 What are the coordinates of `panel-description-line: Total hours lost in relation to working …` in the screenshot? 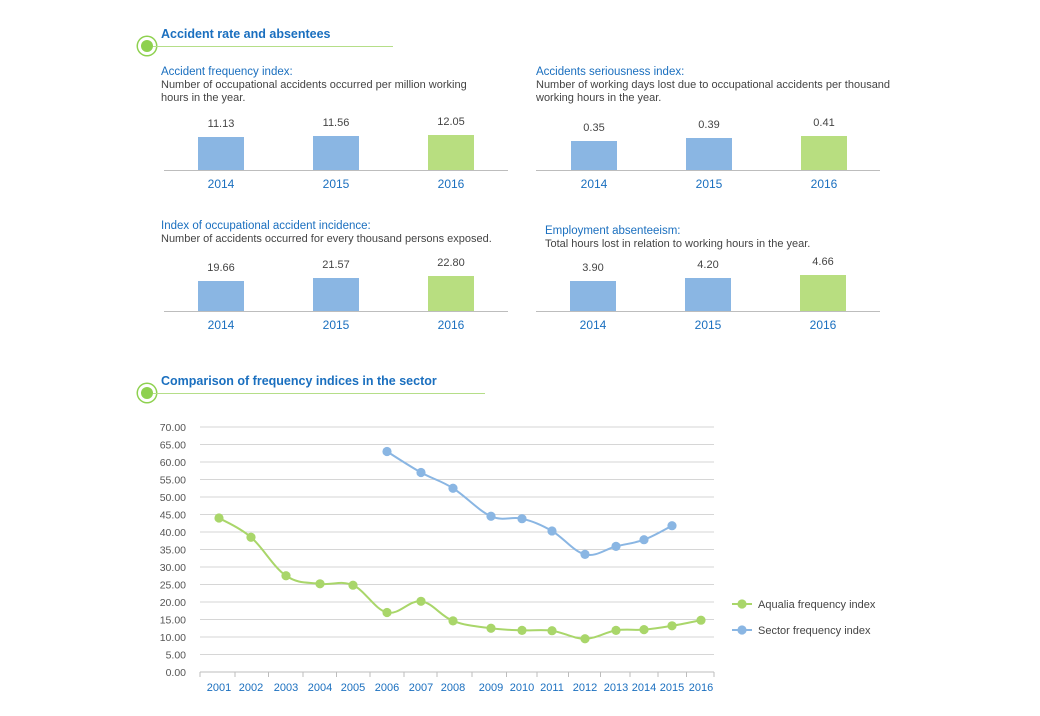 It's located at (678, 244).